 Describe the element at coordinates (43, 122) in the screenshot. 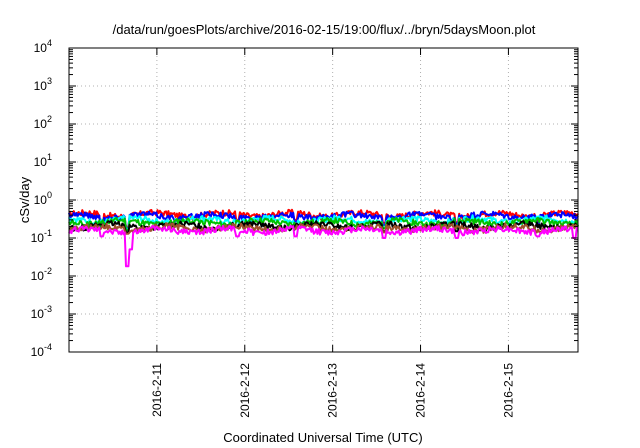

I see `y-tick-label: 10²` at that location.